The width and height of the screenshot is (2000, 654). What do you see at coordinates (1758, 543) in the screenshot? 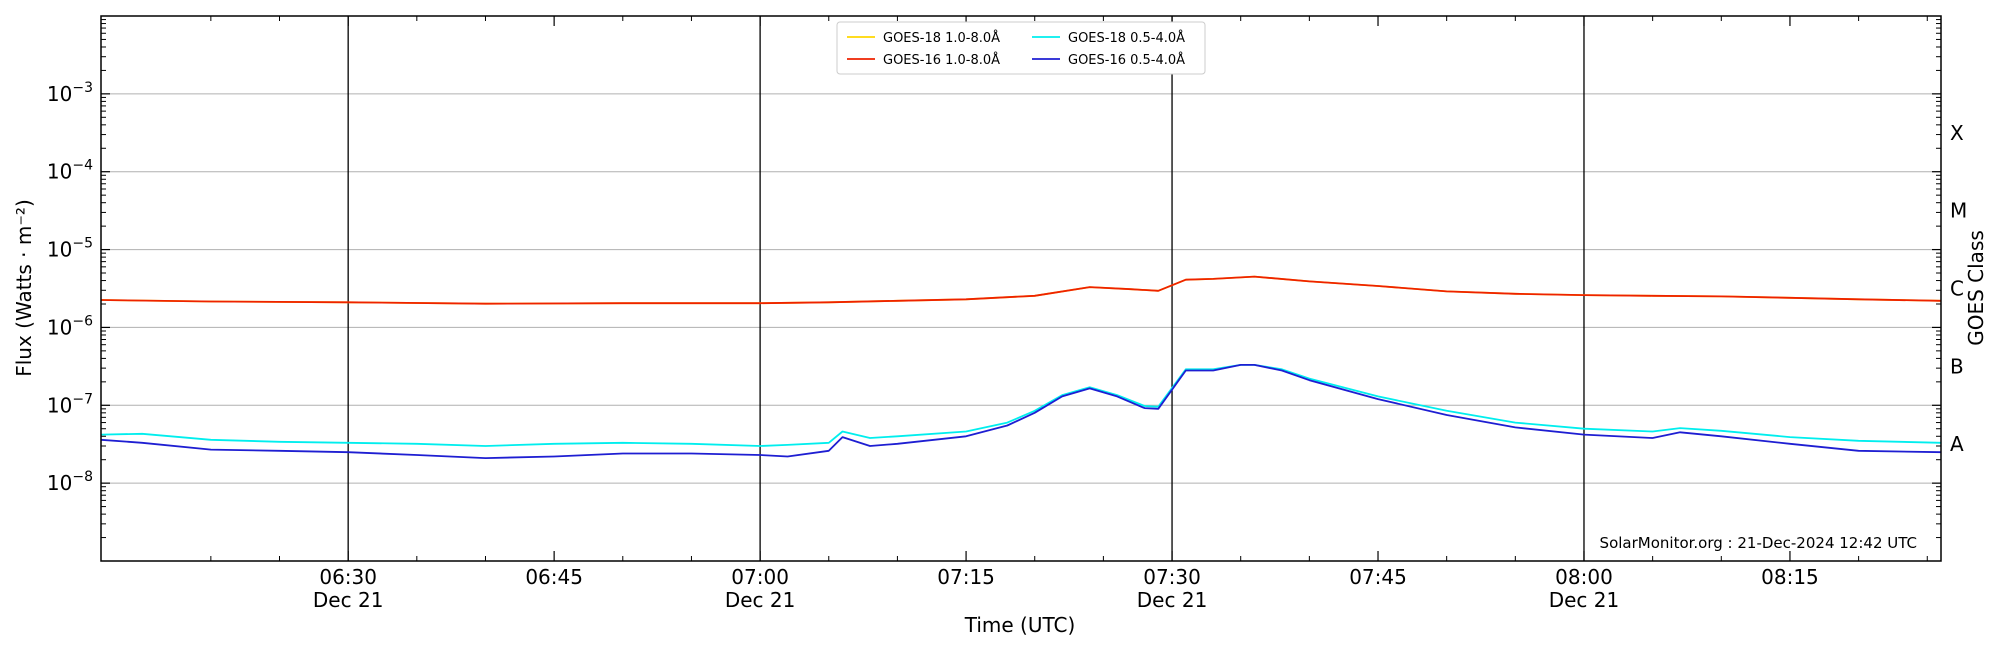
I see `watermark-text: SolarMonitor.org : 21-Dec-2024 12:42 UTC` at bounding box center [1758, 543].